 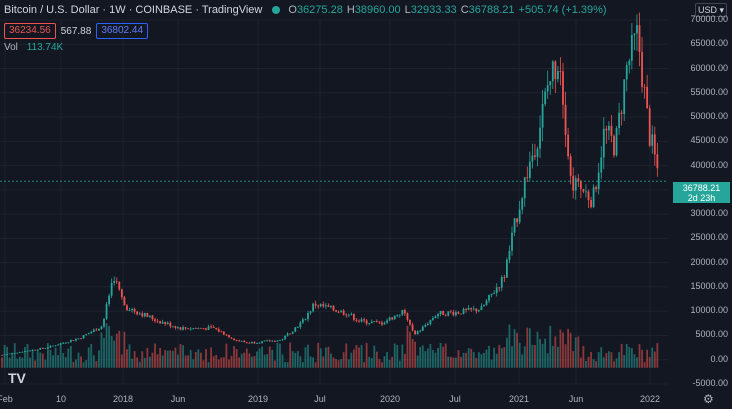 What do you see at coordinates (123, 399) in the screenshot?
I see `x-tick-label: 2018` at bounding box center [123, 399].